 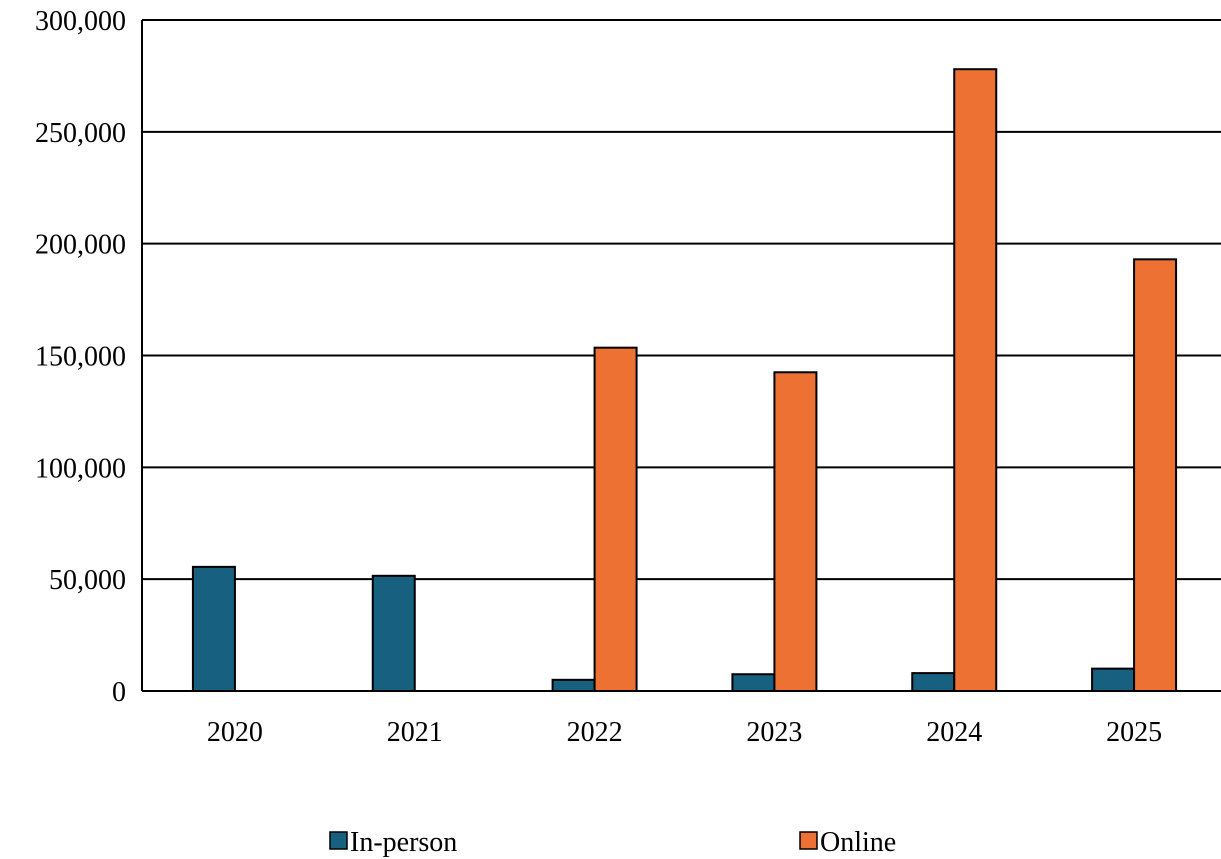 What do you see at coordinates (403, 842) in the screenshot?
I see `legend-label: In-person` at bounding box center [403, 842].